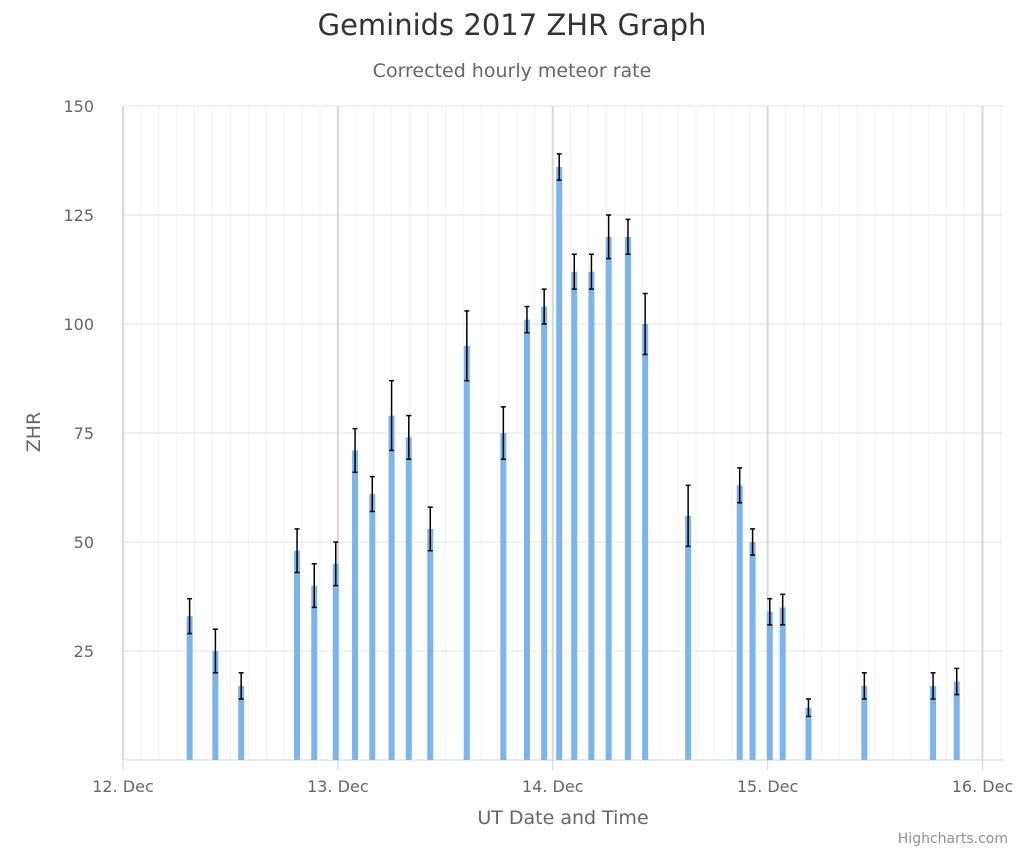 Image resolution: width=1024 pixels, height=853 pixels. What do you see at coordinates (84, 651) in the screenshot?
I see `y-tick-label: 25` at bounding box center [84, 651].